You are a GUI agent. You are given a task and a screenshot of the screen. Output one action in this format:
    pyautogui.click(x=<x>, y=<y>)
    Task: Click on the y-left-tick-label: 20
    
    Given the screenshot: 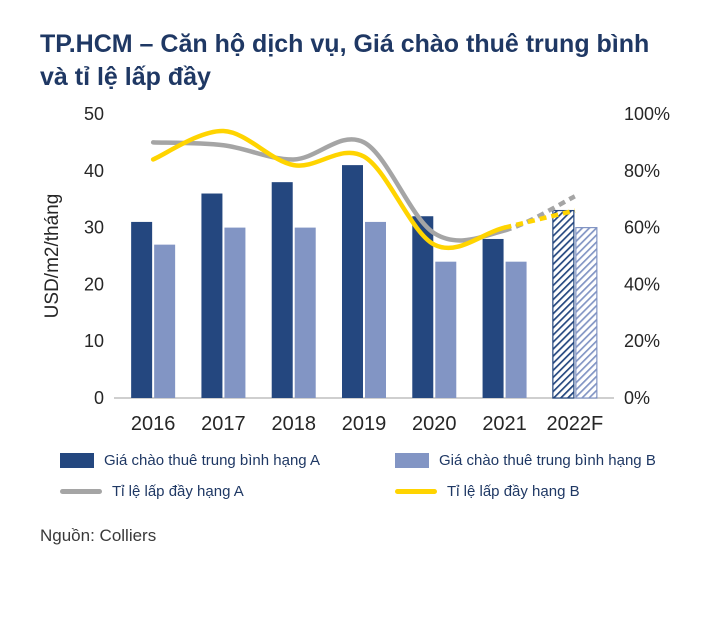 What is the action you would take?
    pyautogui.click(x=94, y=284)
    